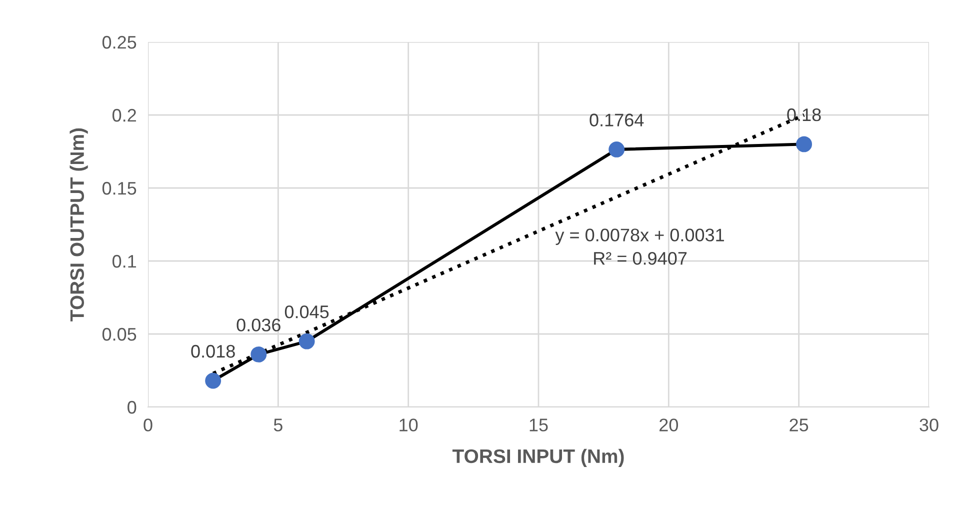 This screenshot has width=957, height=516. What do you see at coordinates (617, 120) in the screenshot?
I see `data-label: 0.1764` at bounding box center [617, 120].